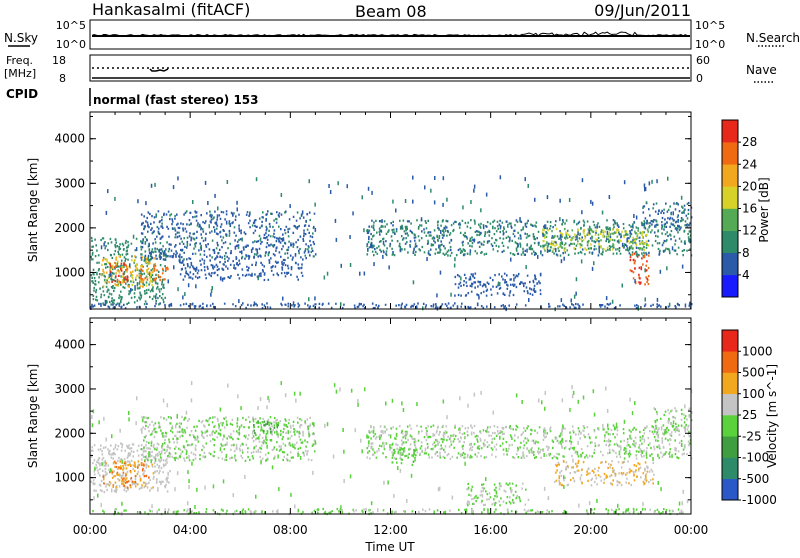 The image size is (800, 558). What do you see at coordinates (490, 530) in the screenshot?
I see `x-tick-label: 16:00` at bounding box center [490, 530].